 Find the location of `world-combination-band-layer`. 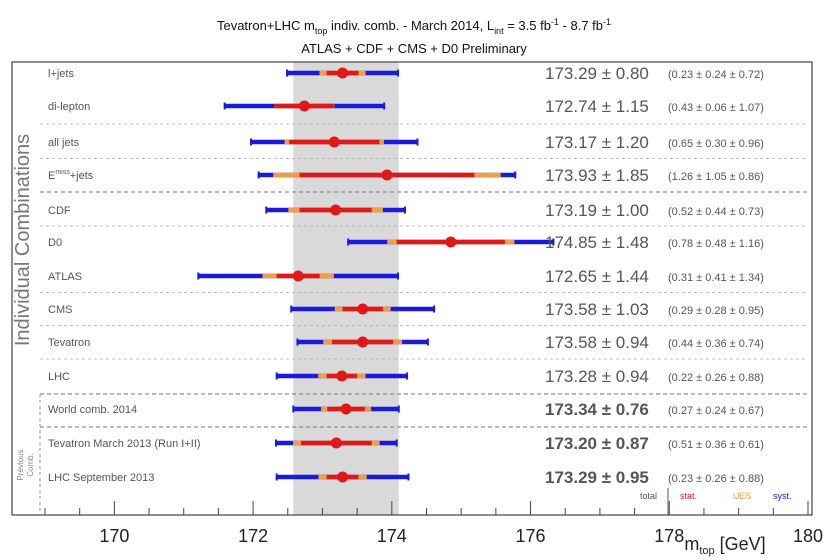

world-combination-band-layer is located at coordinates (346, 288).